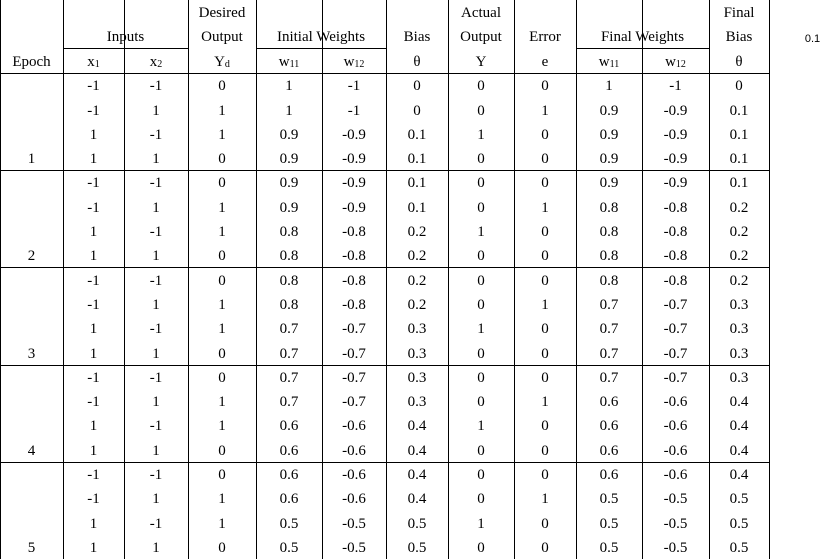  What do you see at coordinates (31, 256) in the screenshot?
I see `epoch-cell: 2` at bounding box center [31, 256].